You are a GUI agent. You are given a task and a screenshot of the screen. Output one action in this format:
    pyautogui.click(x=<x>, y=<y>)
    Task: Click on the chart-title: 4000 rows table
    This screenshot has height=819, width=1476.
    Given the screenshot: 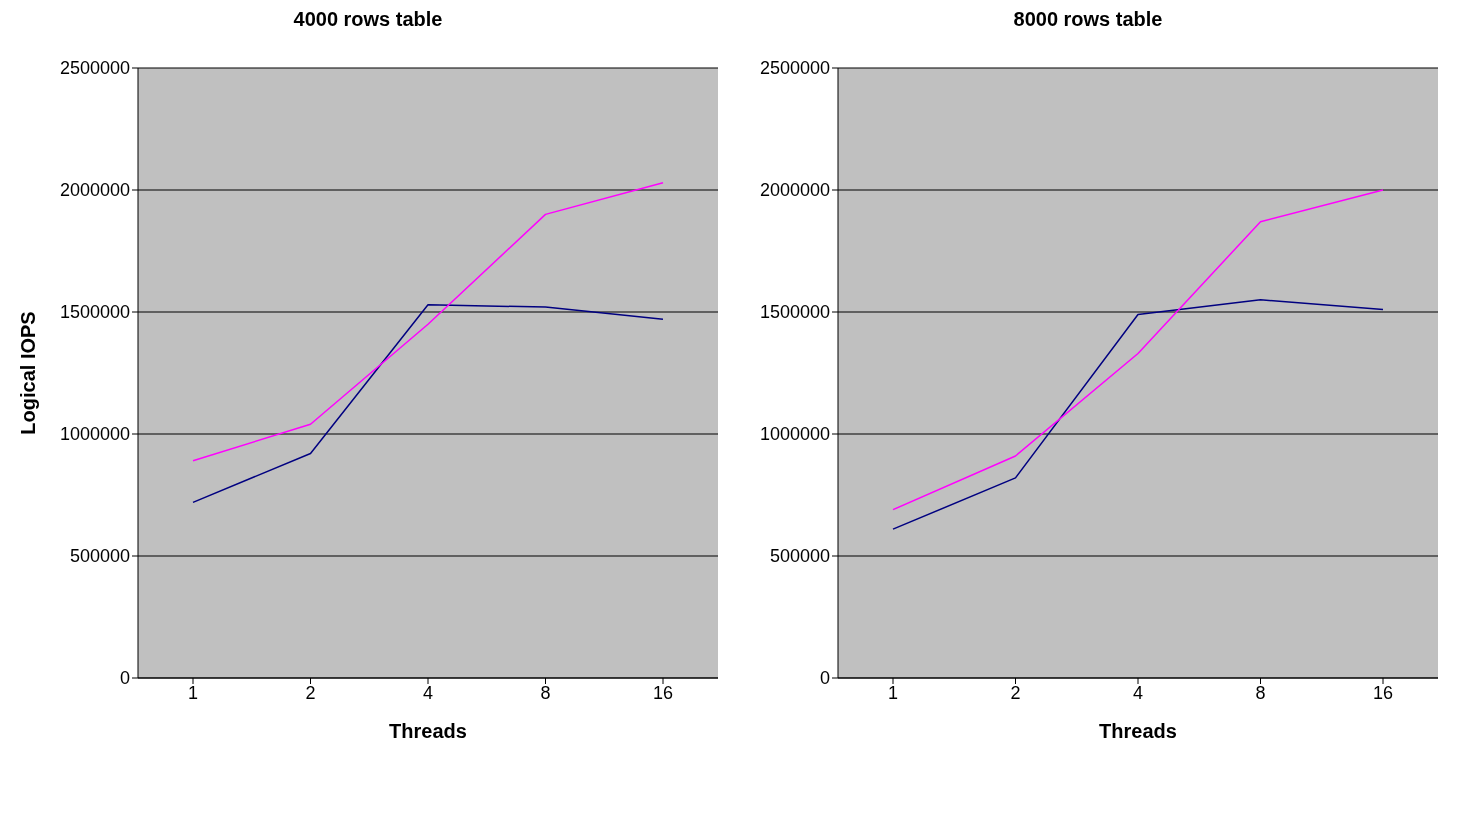 What is the action you would take?
    pyautogui.click(x=368, y=20)
    